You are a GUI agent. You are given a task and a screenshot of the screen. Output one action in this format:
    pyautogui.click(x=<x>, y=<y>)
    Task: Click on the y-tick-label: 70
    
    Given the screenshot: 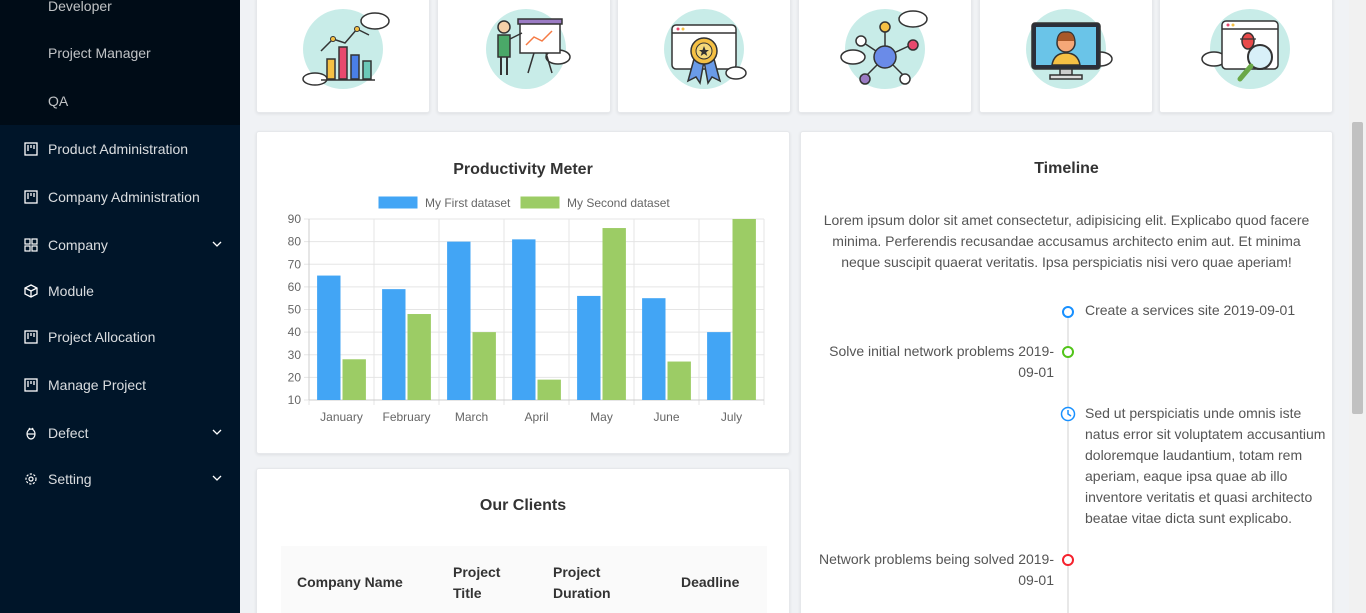 What is the action you would take?
    pyautogui.click(x=295, y=264)
    